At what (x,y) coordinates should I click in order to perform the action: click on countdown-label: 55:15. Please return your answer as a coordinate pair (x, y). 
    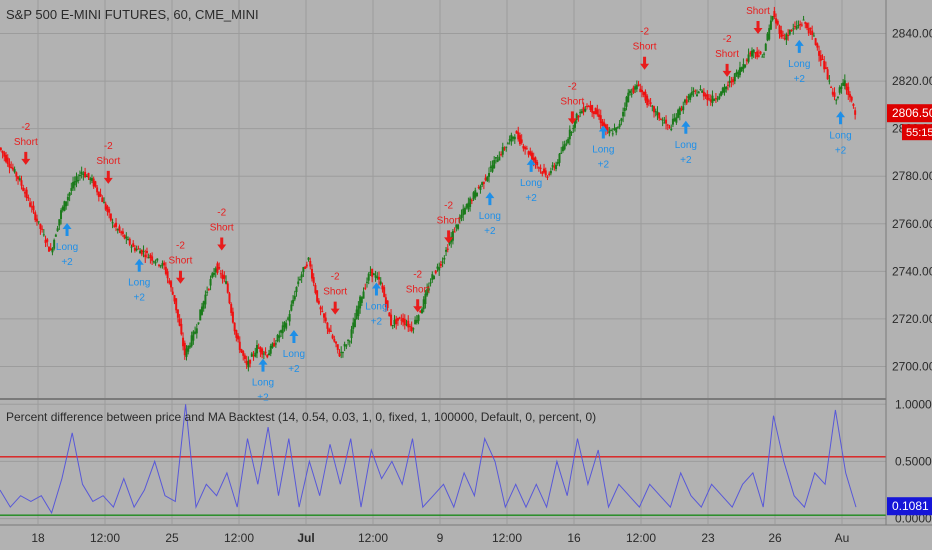
    Looking at the image, I should click on (919, 133).